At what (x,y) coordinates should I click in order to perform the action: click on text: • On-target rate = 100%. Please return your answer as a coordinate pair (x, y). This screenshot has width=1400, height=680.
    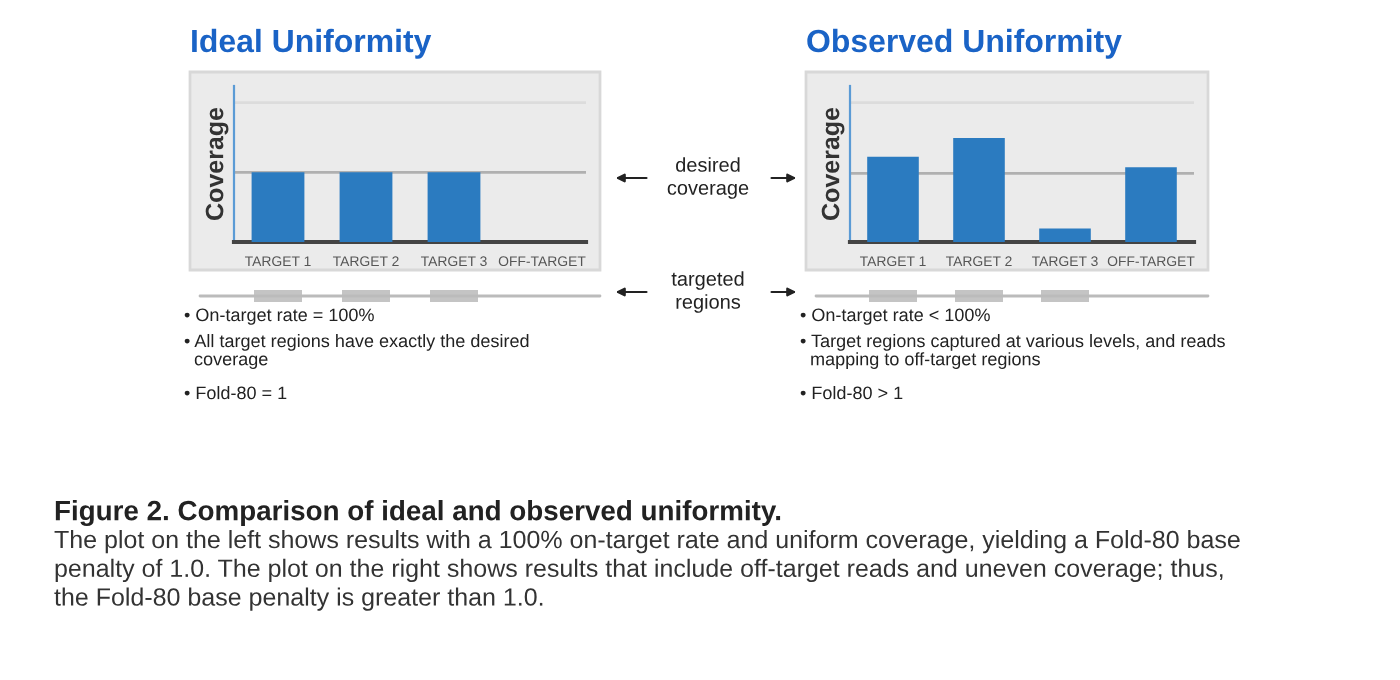
    Looking at the image, I should click on (279, 316).